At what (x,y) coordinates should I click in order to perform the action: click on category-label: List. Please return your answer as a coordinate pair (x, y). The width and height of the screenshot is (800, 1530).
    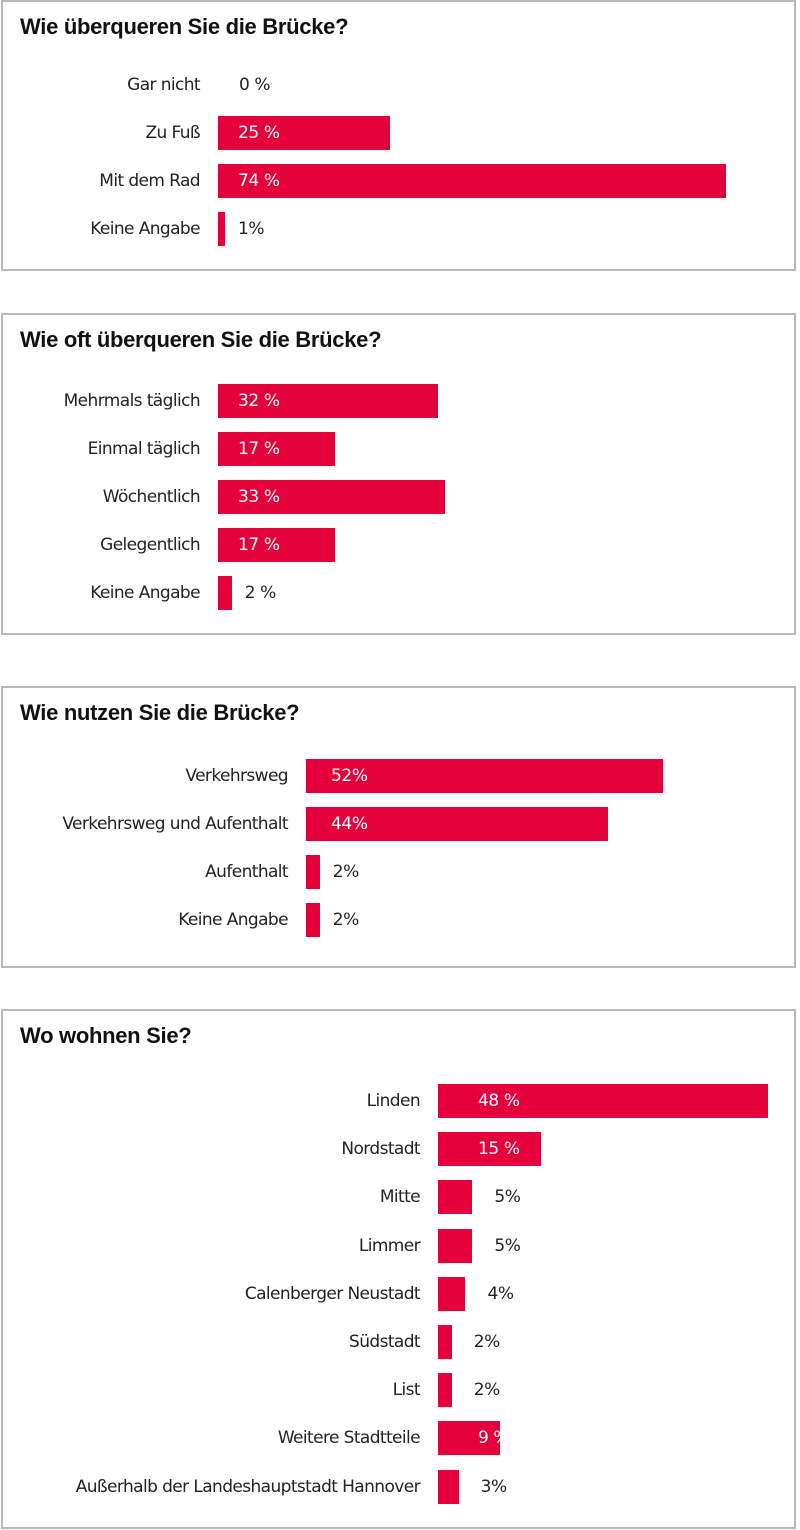
    Looking at the image, I should click on (406, 1390).